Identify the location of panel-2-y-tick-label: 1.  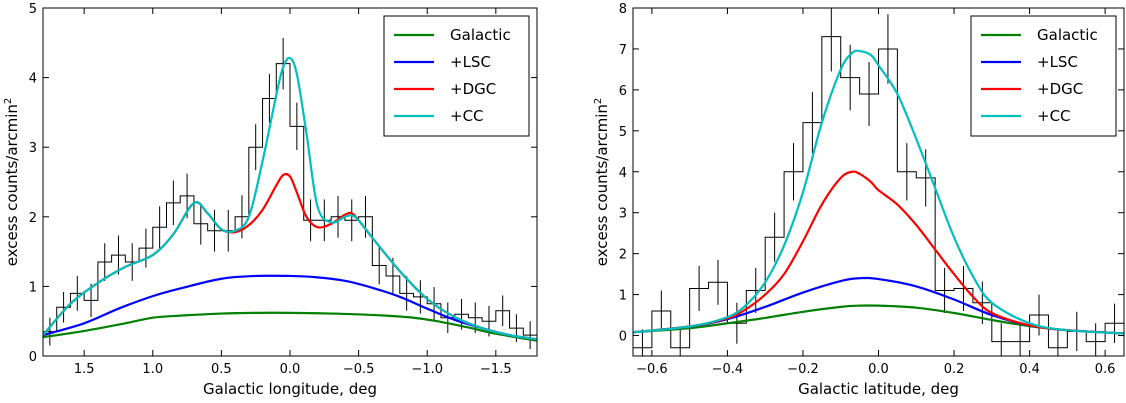
(623, 296).